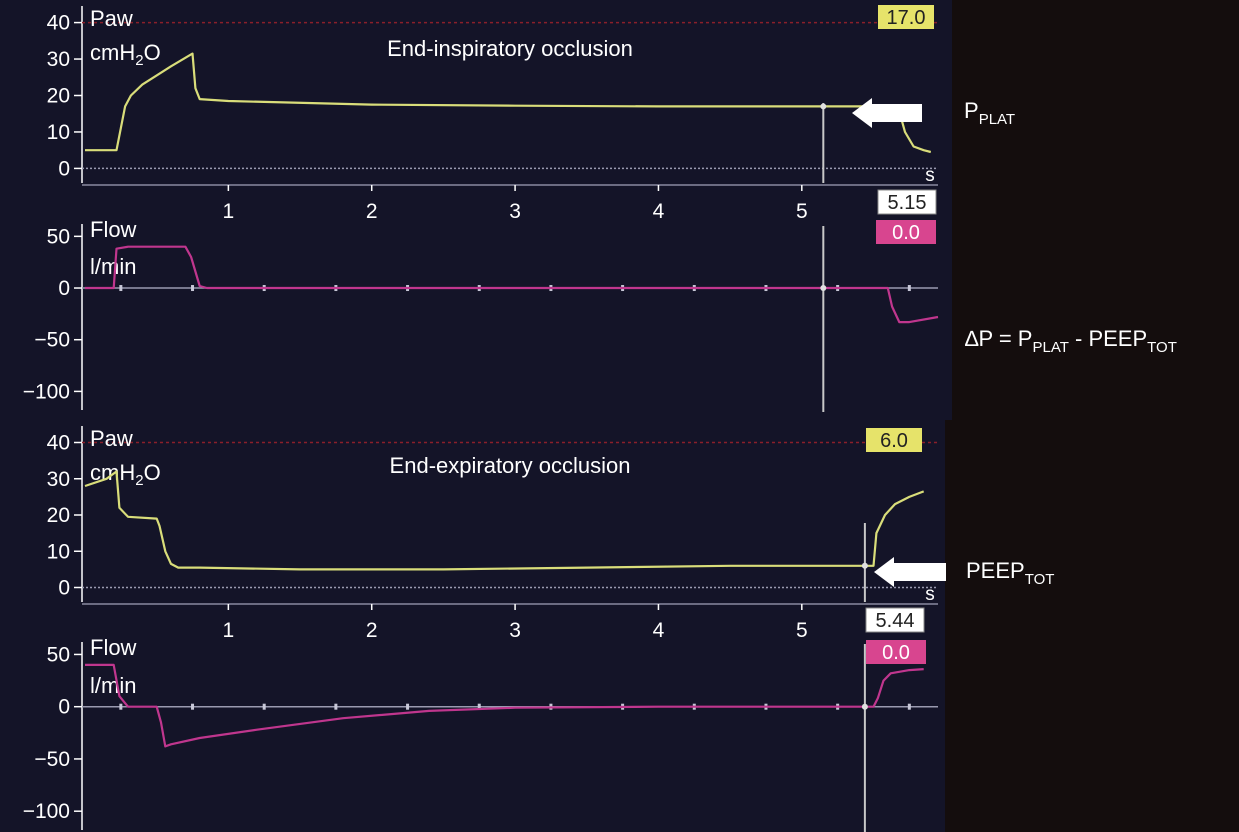 The width and height of the screenshot is (1239, 832). What do you see at coordinates (887, 113) in the screenshot?
I see `pplat-arrow-icon` at bounding box center [887, 113].